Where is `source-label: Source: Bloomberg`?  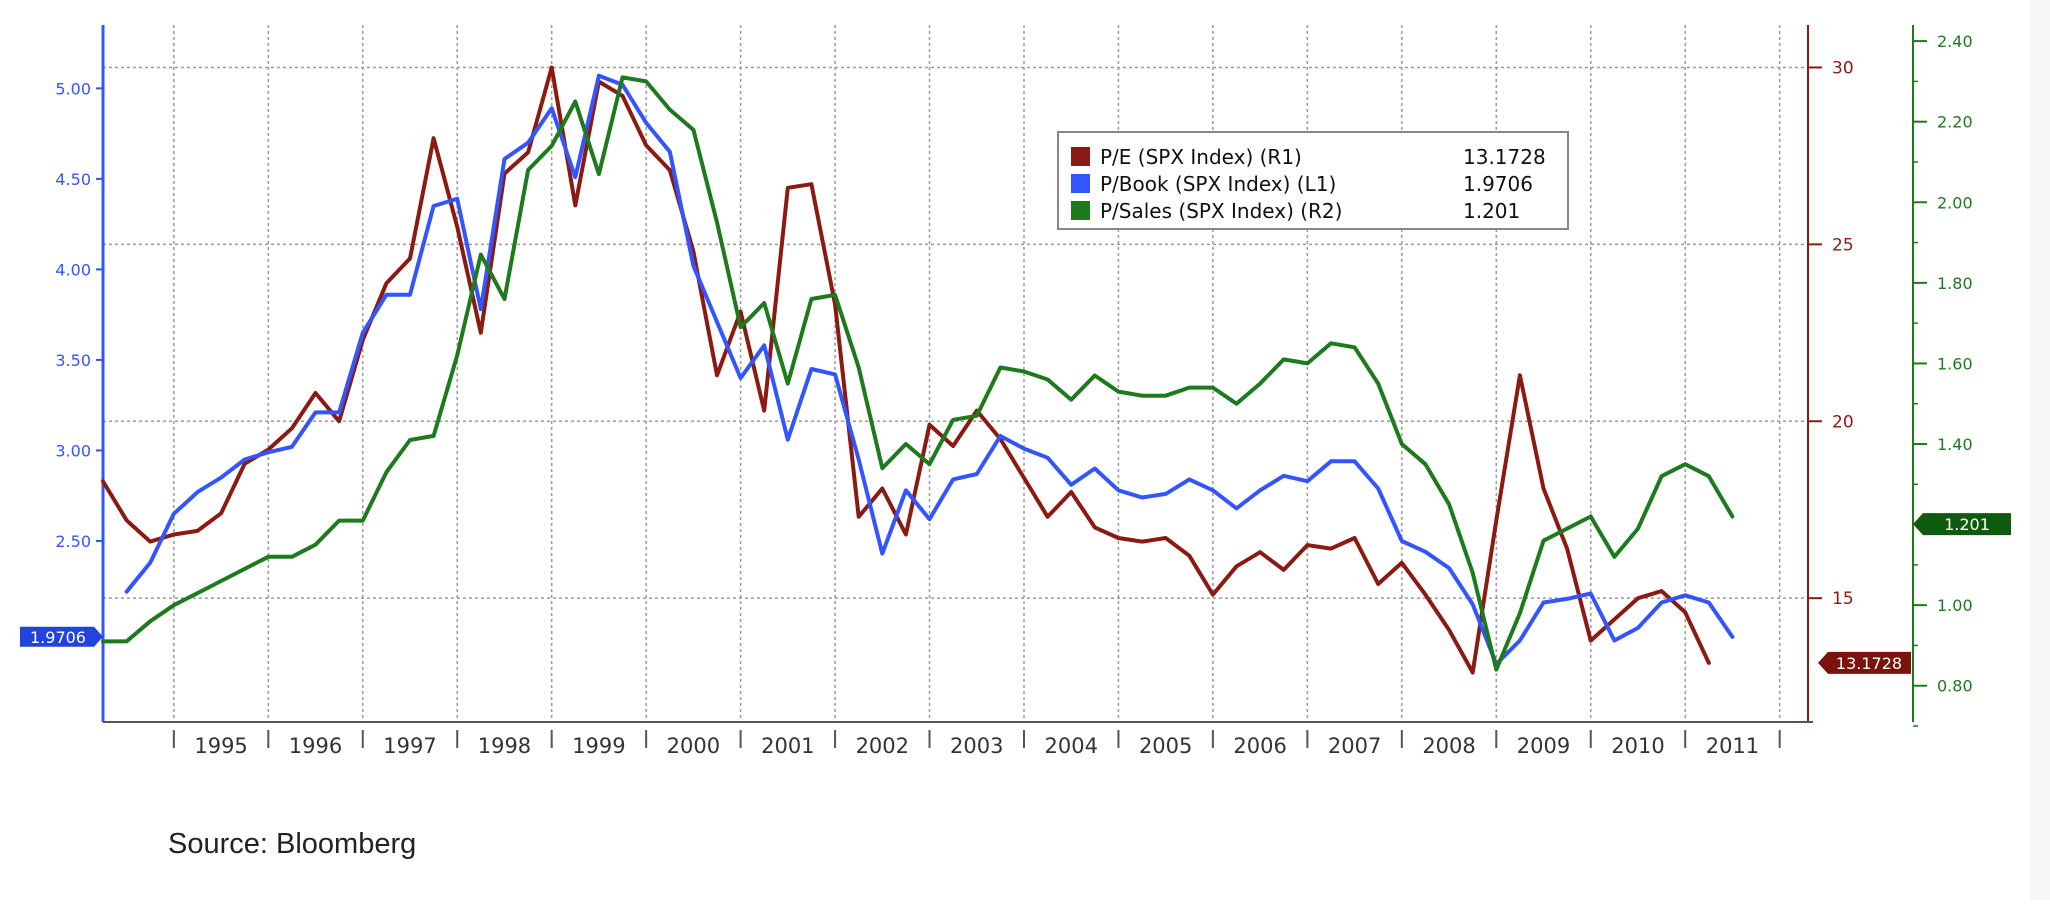 source-label: Source: Bloomberg is located at coordinates (292, 844).